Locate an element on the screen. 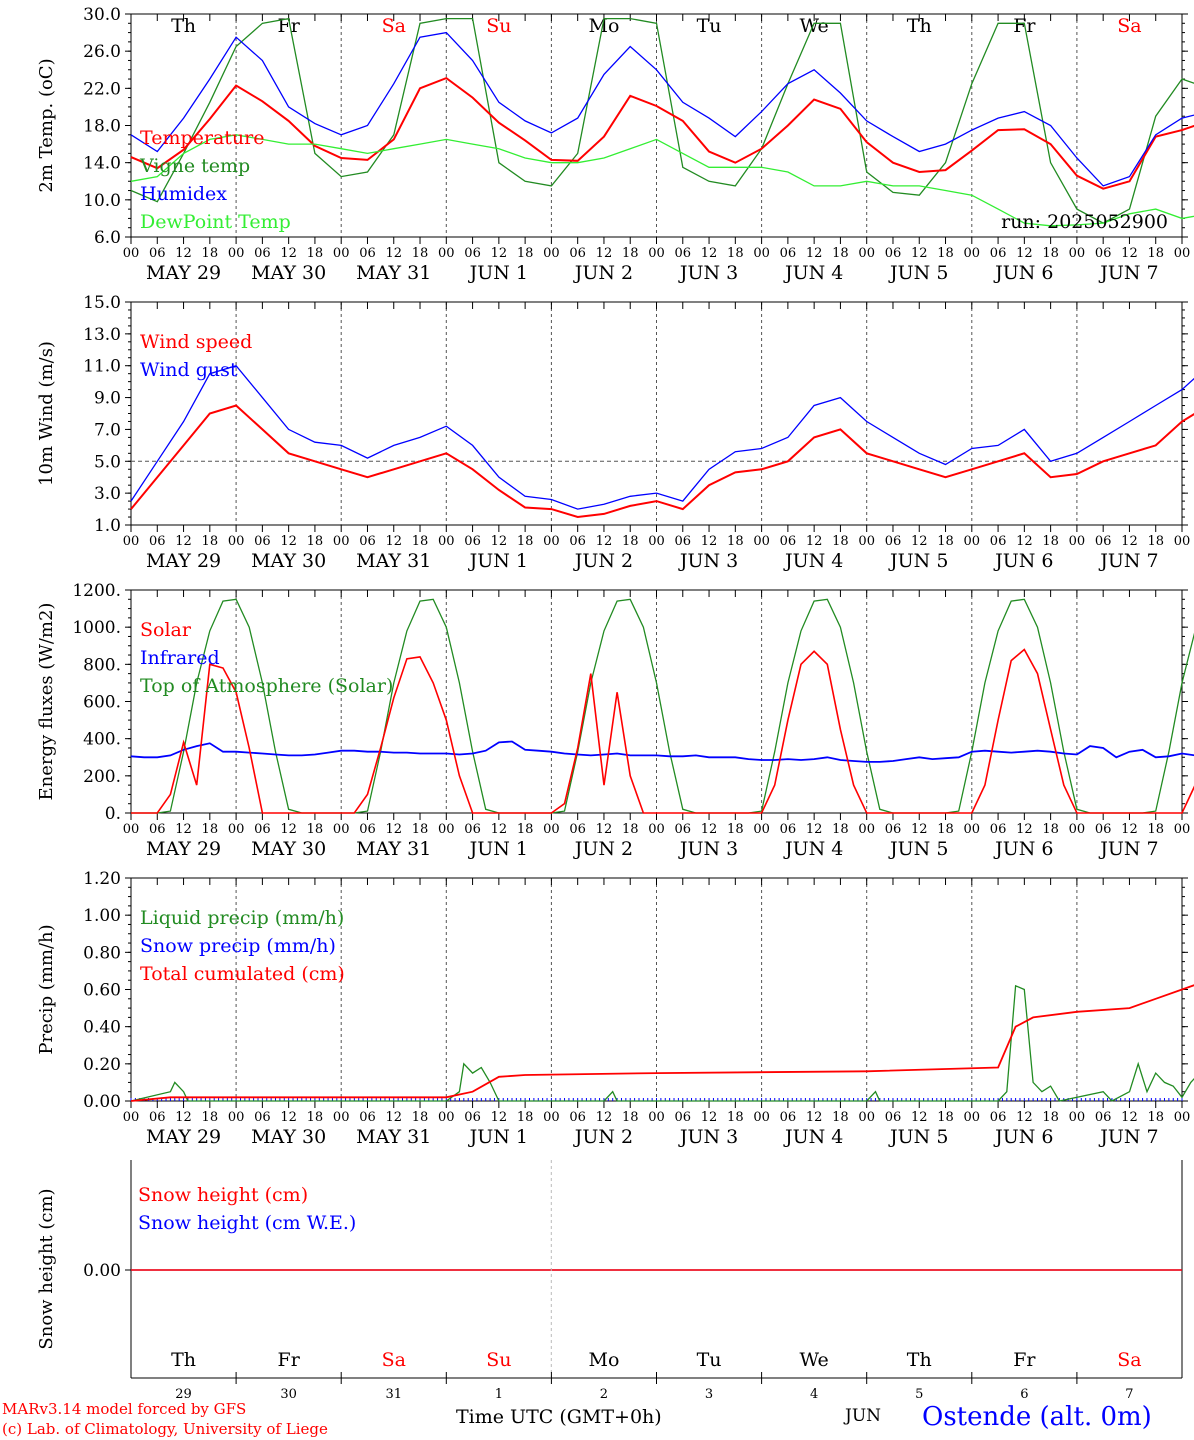 This screenshot has height=1440, width=1194. y-axis-title-4: Precip (mm/h) is located at coordinates (46, 989).